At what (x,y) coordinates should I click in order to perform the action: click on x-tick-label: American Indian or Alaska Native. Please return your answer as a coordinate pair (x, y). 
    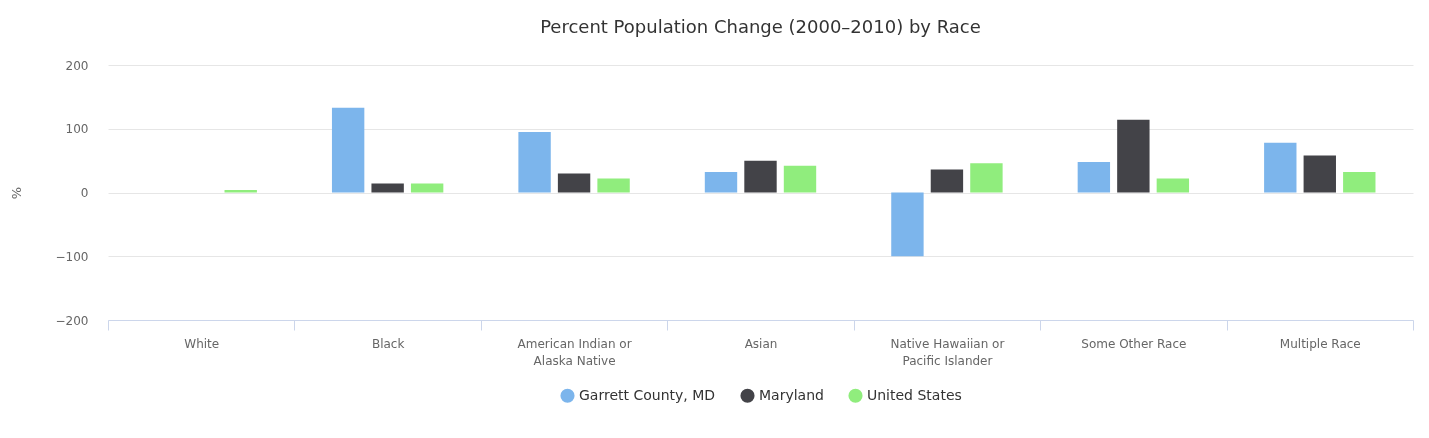
    Looking at the image, I should click on (574, 352).